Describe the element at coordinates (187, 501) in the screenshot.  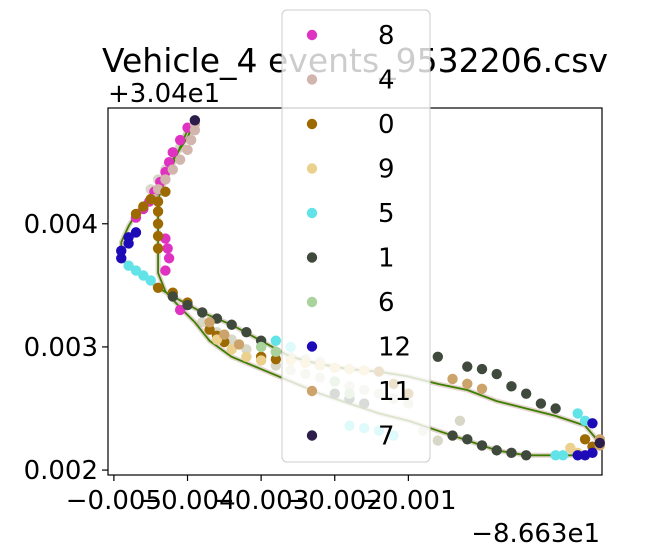
I see `x-tick-label: −0.004` at that location.